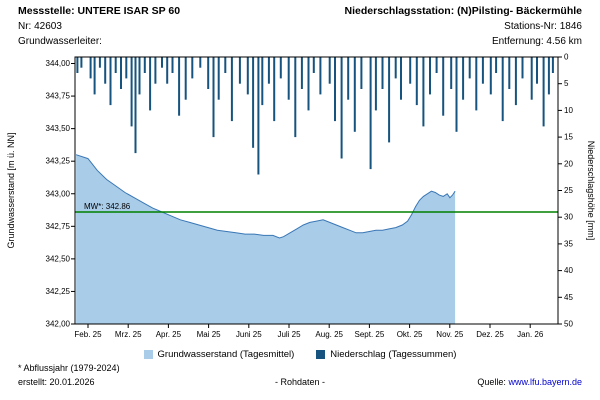 This screenshot has height=400, width=600. Describe the element at coordinates (530, 334) in the screenshot. I see `x-axis-tick-label: Jan. 26` at that location.